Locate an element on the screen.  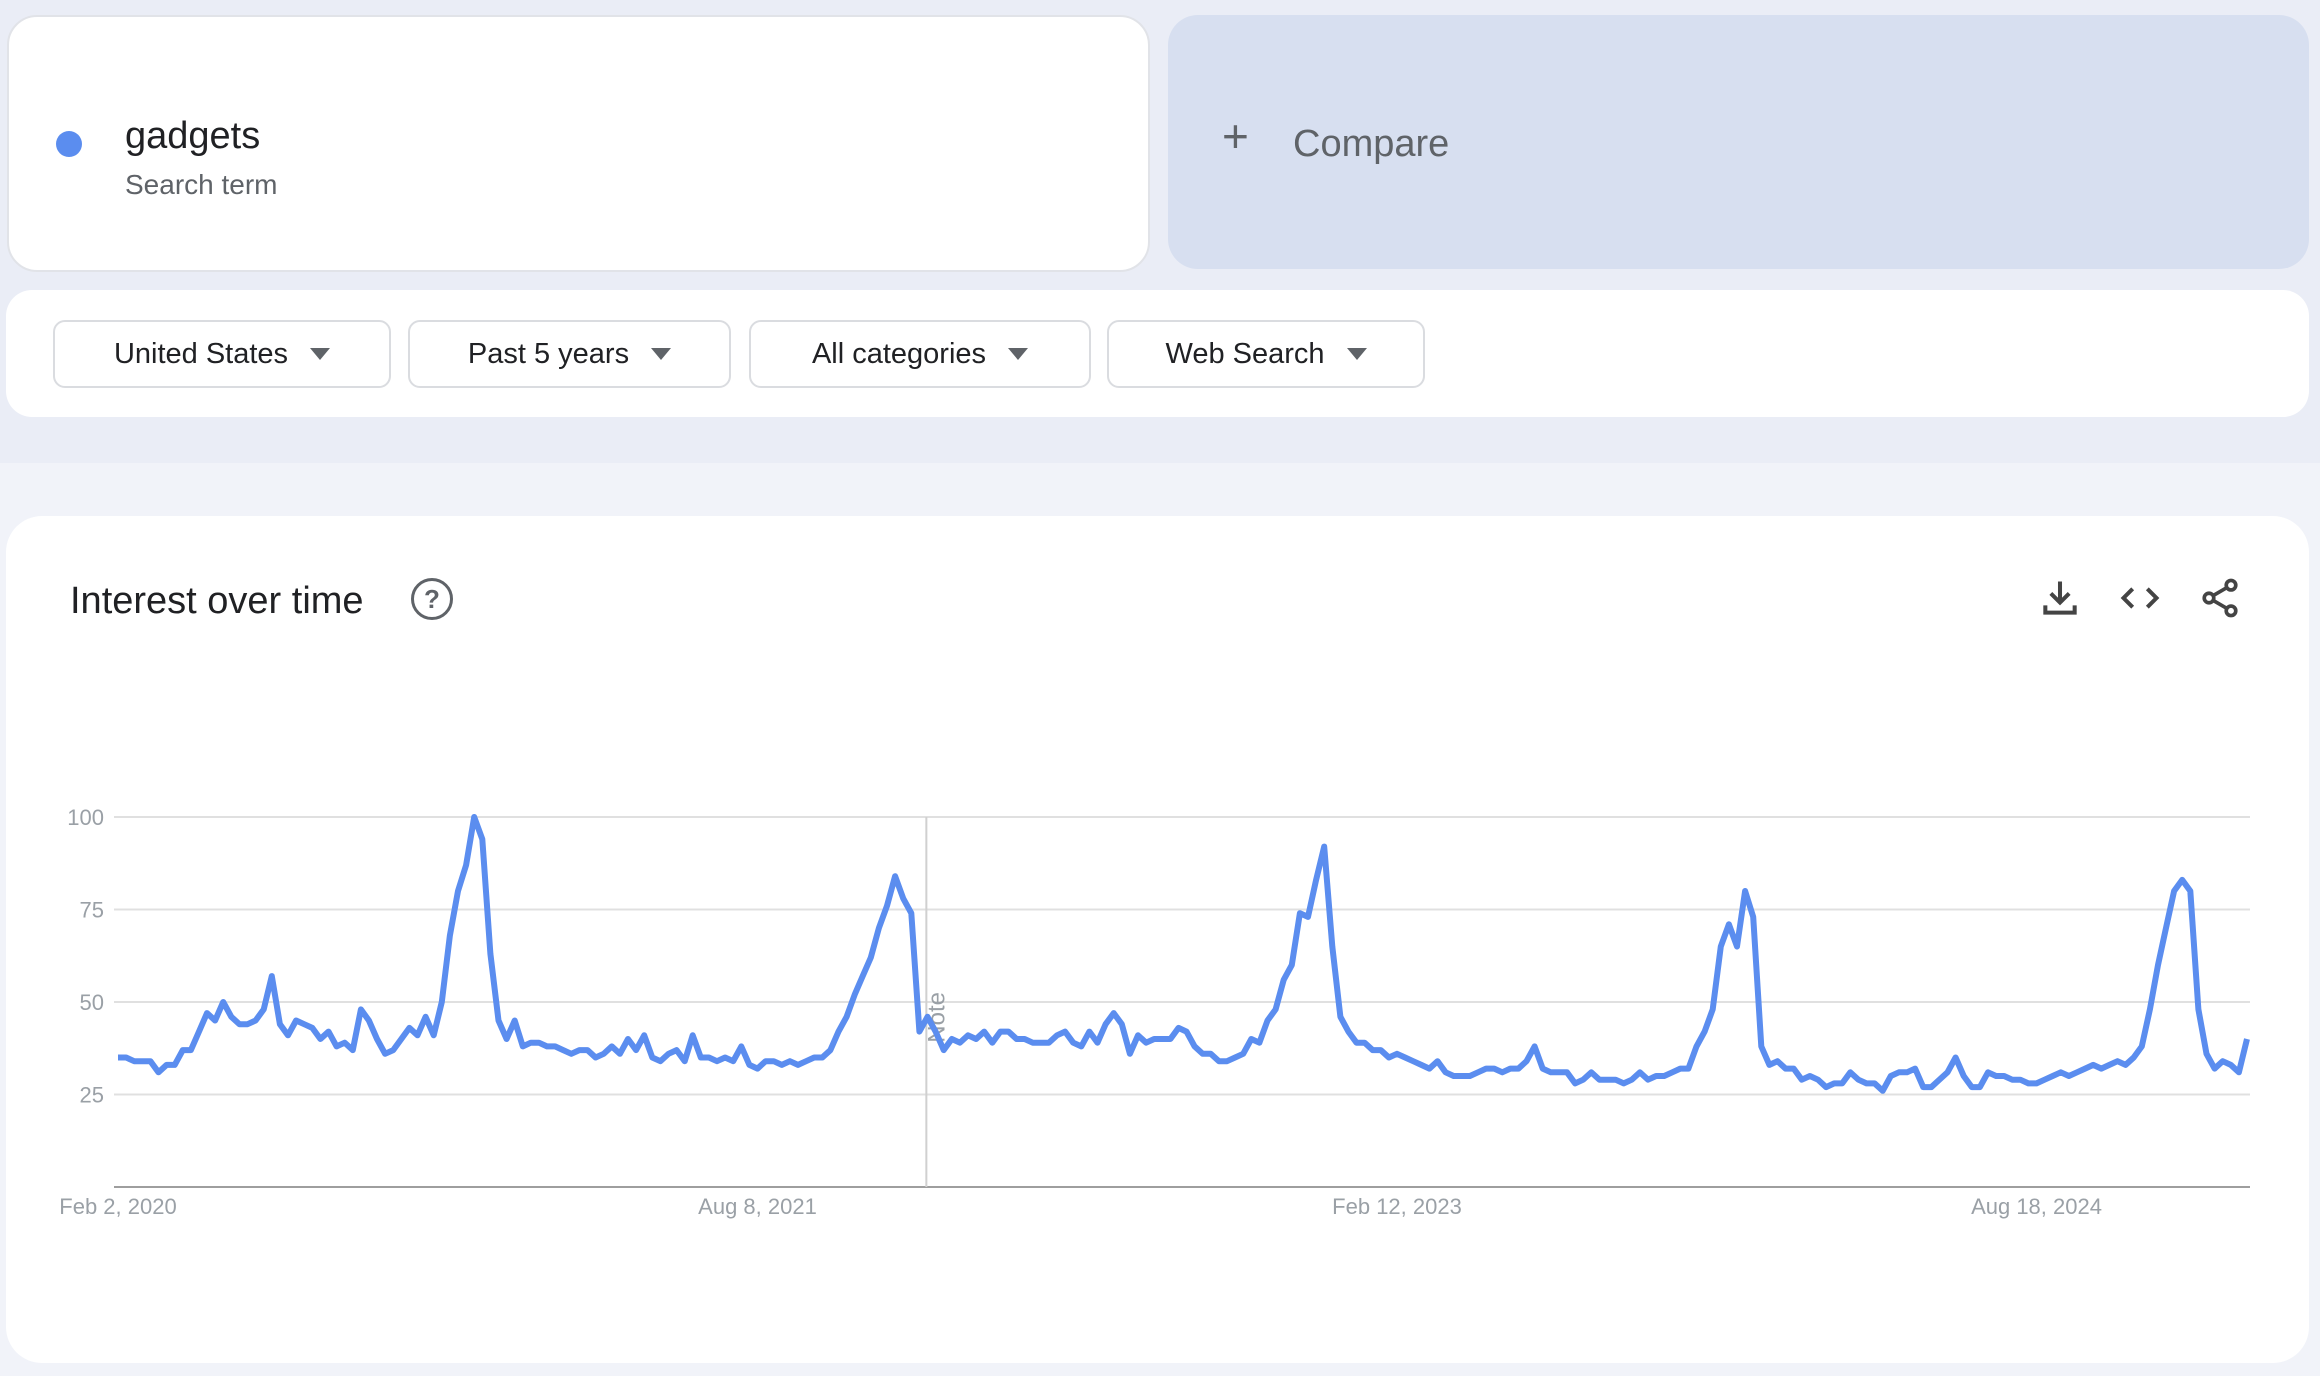
search-term: gadgets is located at coordinates (193, 136).